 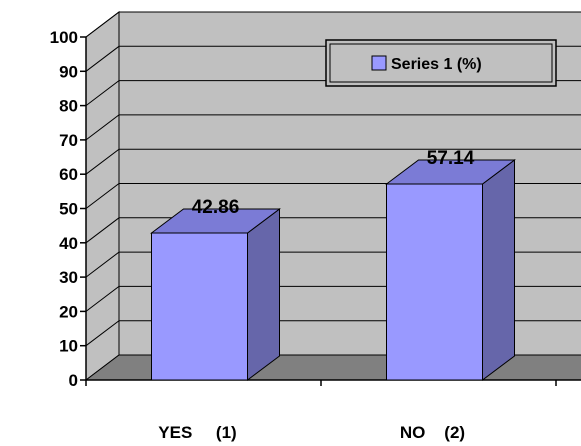 I want to click on y-tick-label: 10, so click(x=68, y=346).